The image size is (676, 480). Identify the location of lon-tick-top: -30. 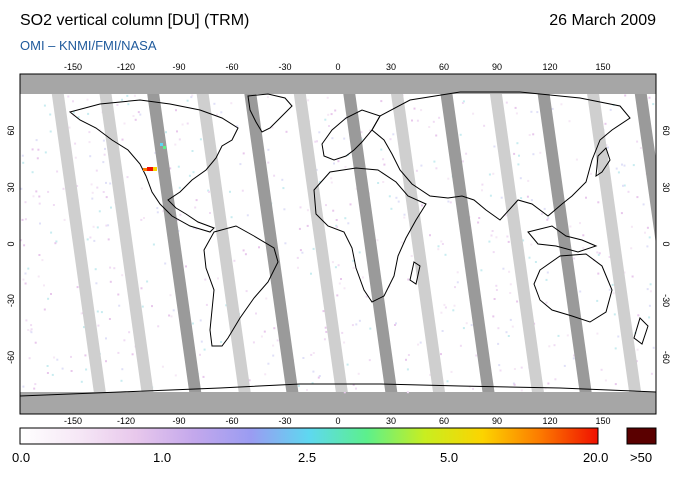
(284, 67).